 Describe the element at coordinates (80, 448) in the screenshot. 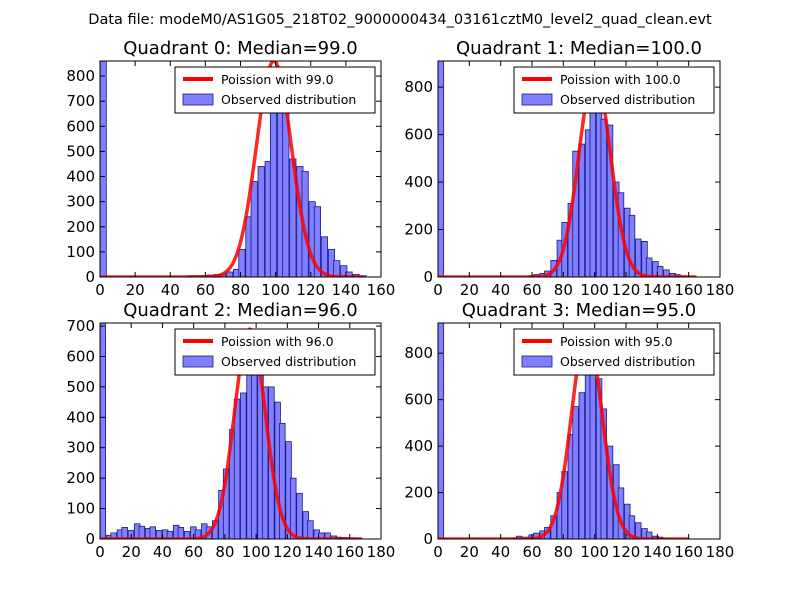

I see `y-tick-label: 300` at that location.